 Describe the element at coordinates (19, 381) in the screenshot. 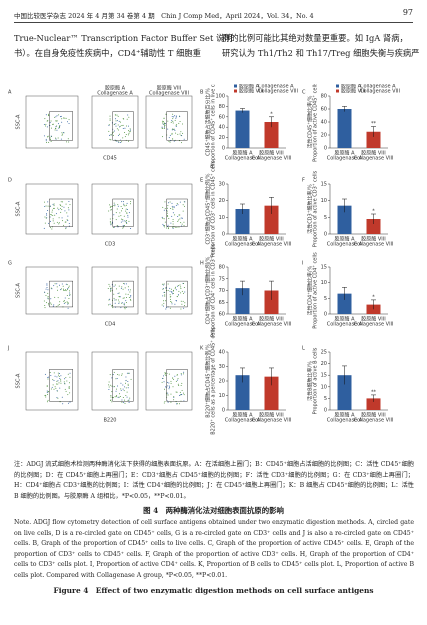

I see `flow-y-label: SSC-A` at that location.